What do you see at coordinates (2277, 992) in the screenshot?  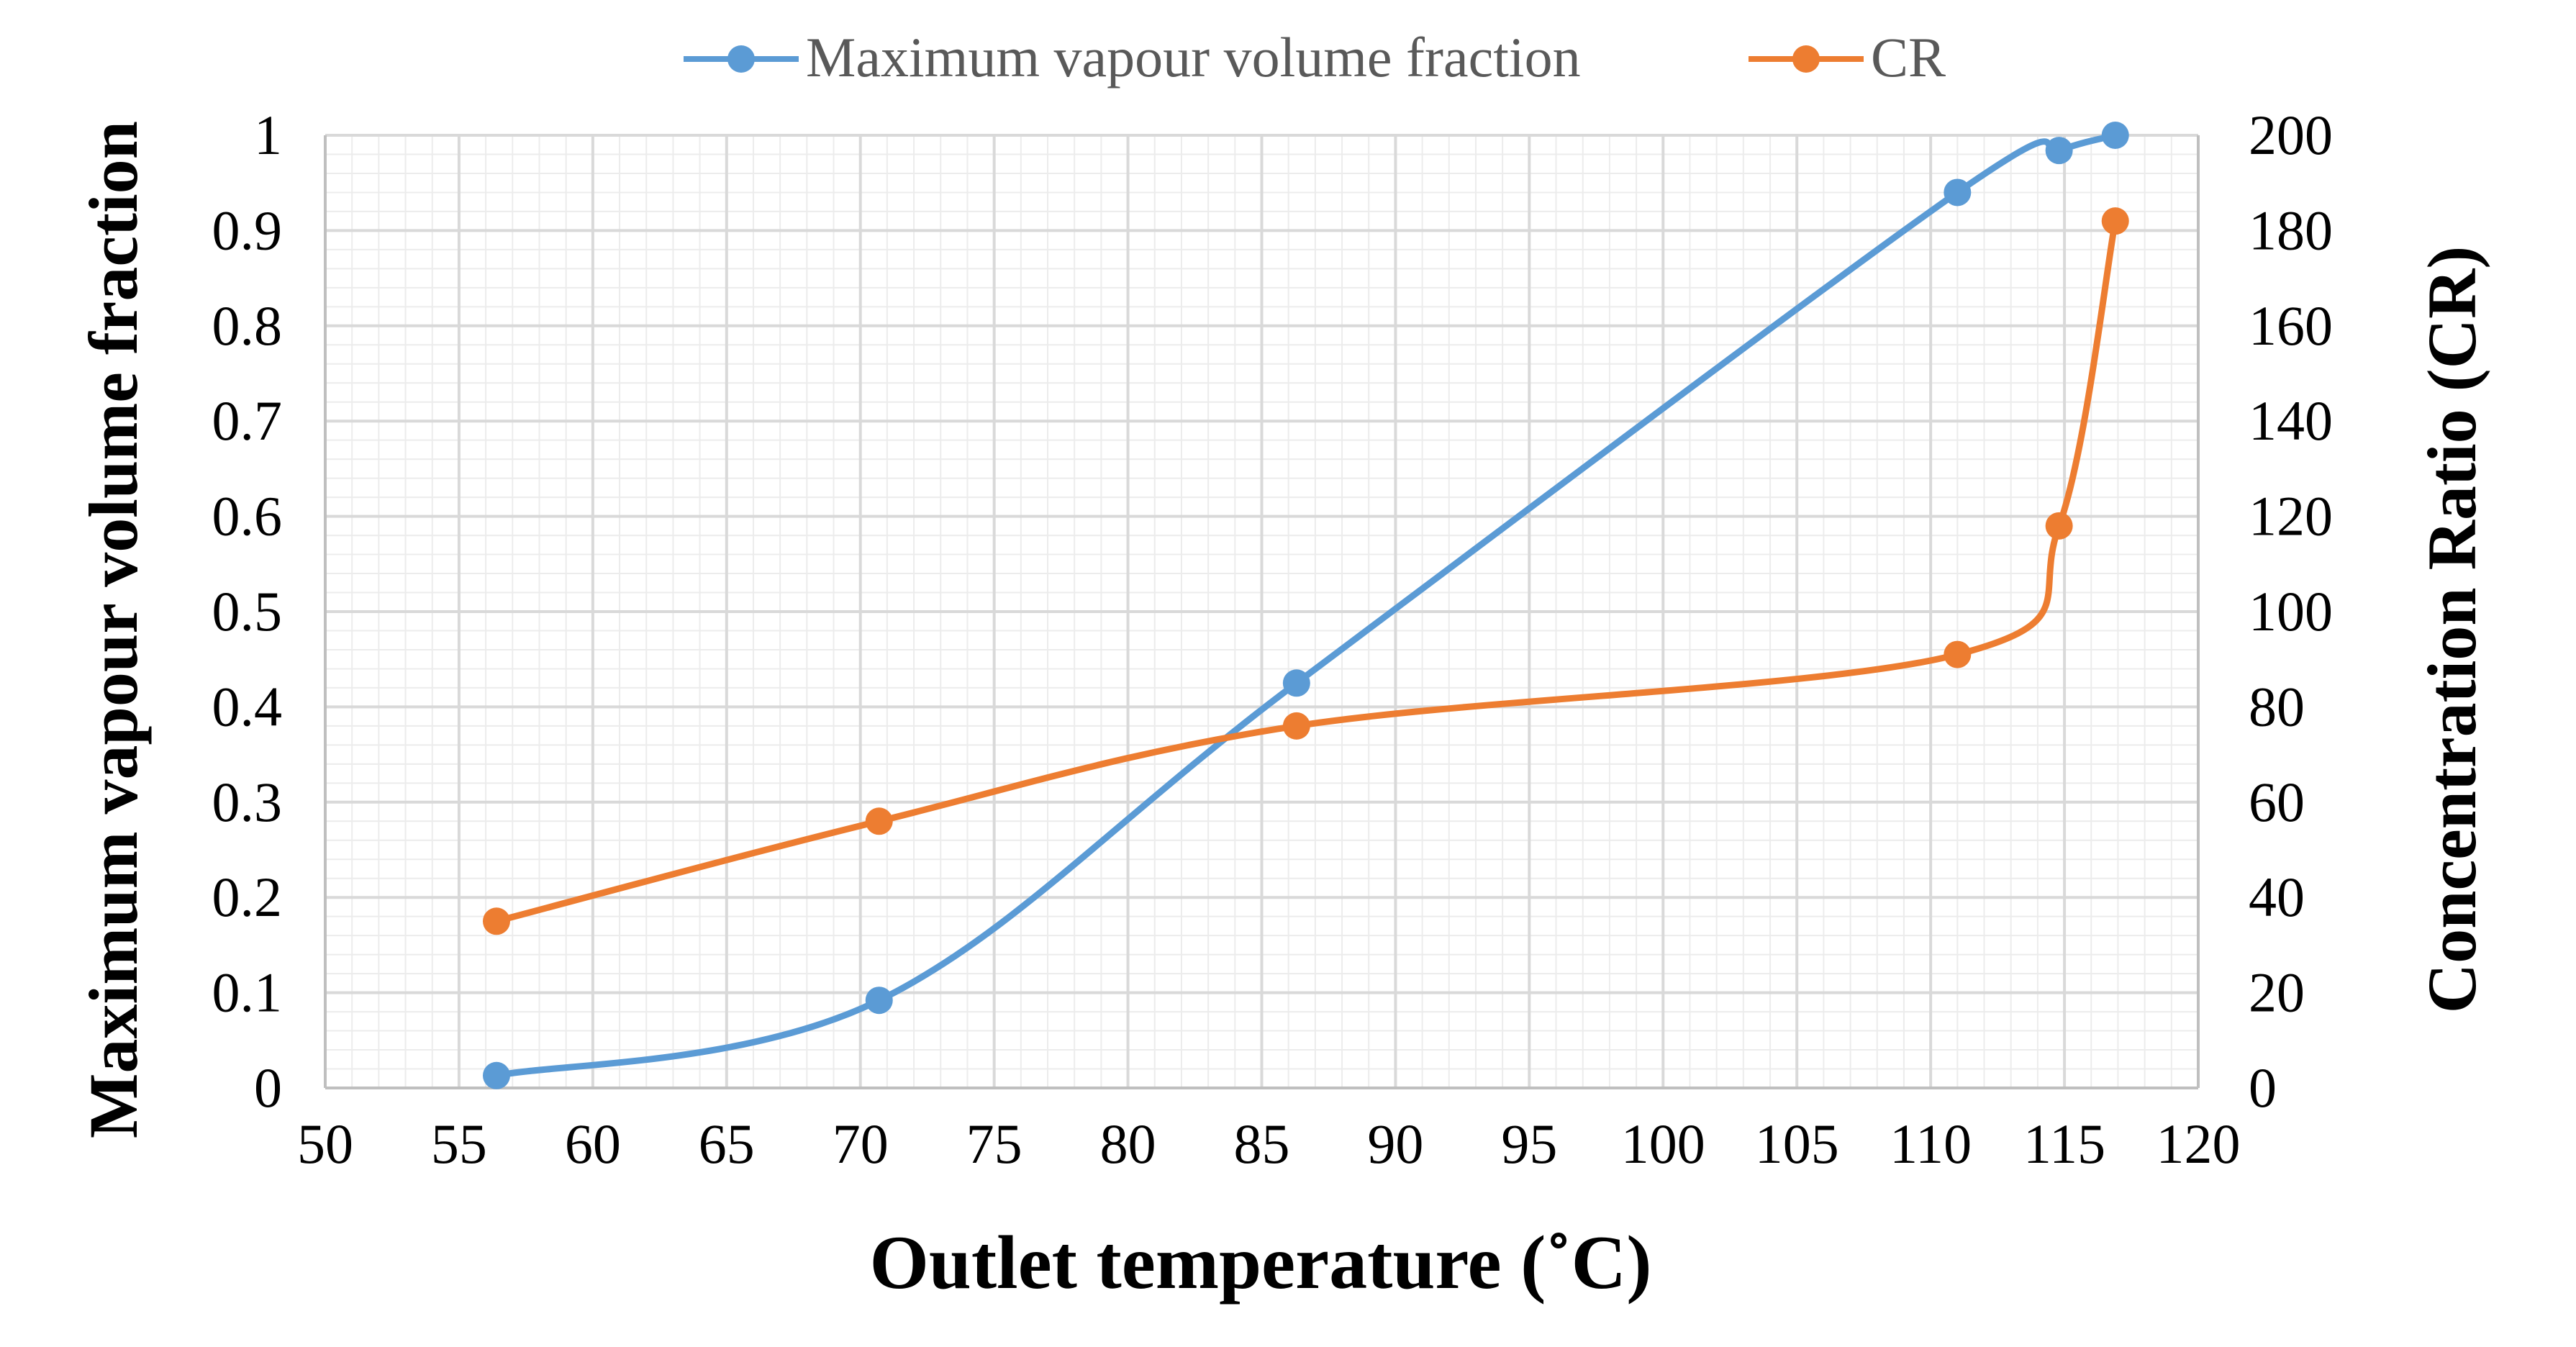 I see `y2-tick-label: 20` at bounding box center [2277, 992].